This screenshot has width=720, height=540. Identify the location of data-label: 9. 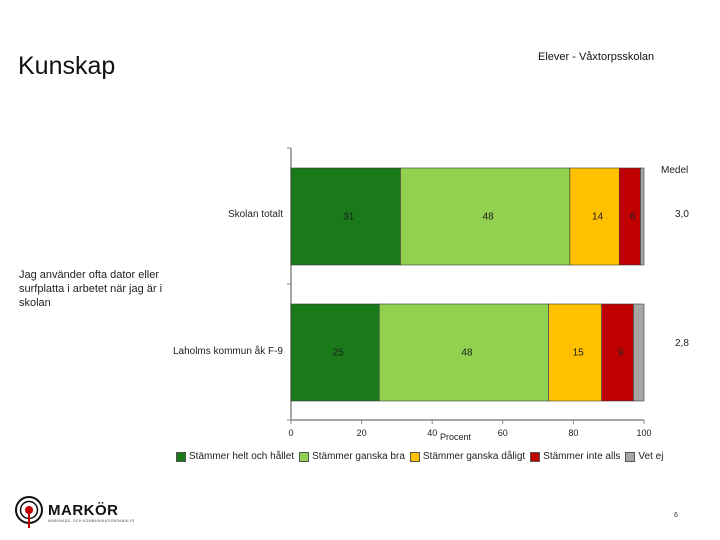
(621, 353).